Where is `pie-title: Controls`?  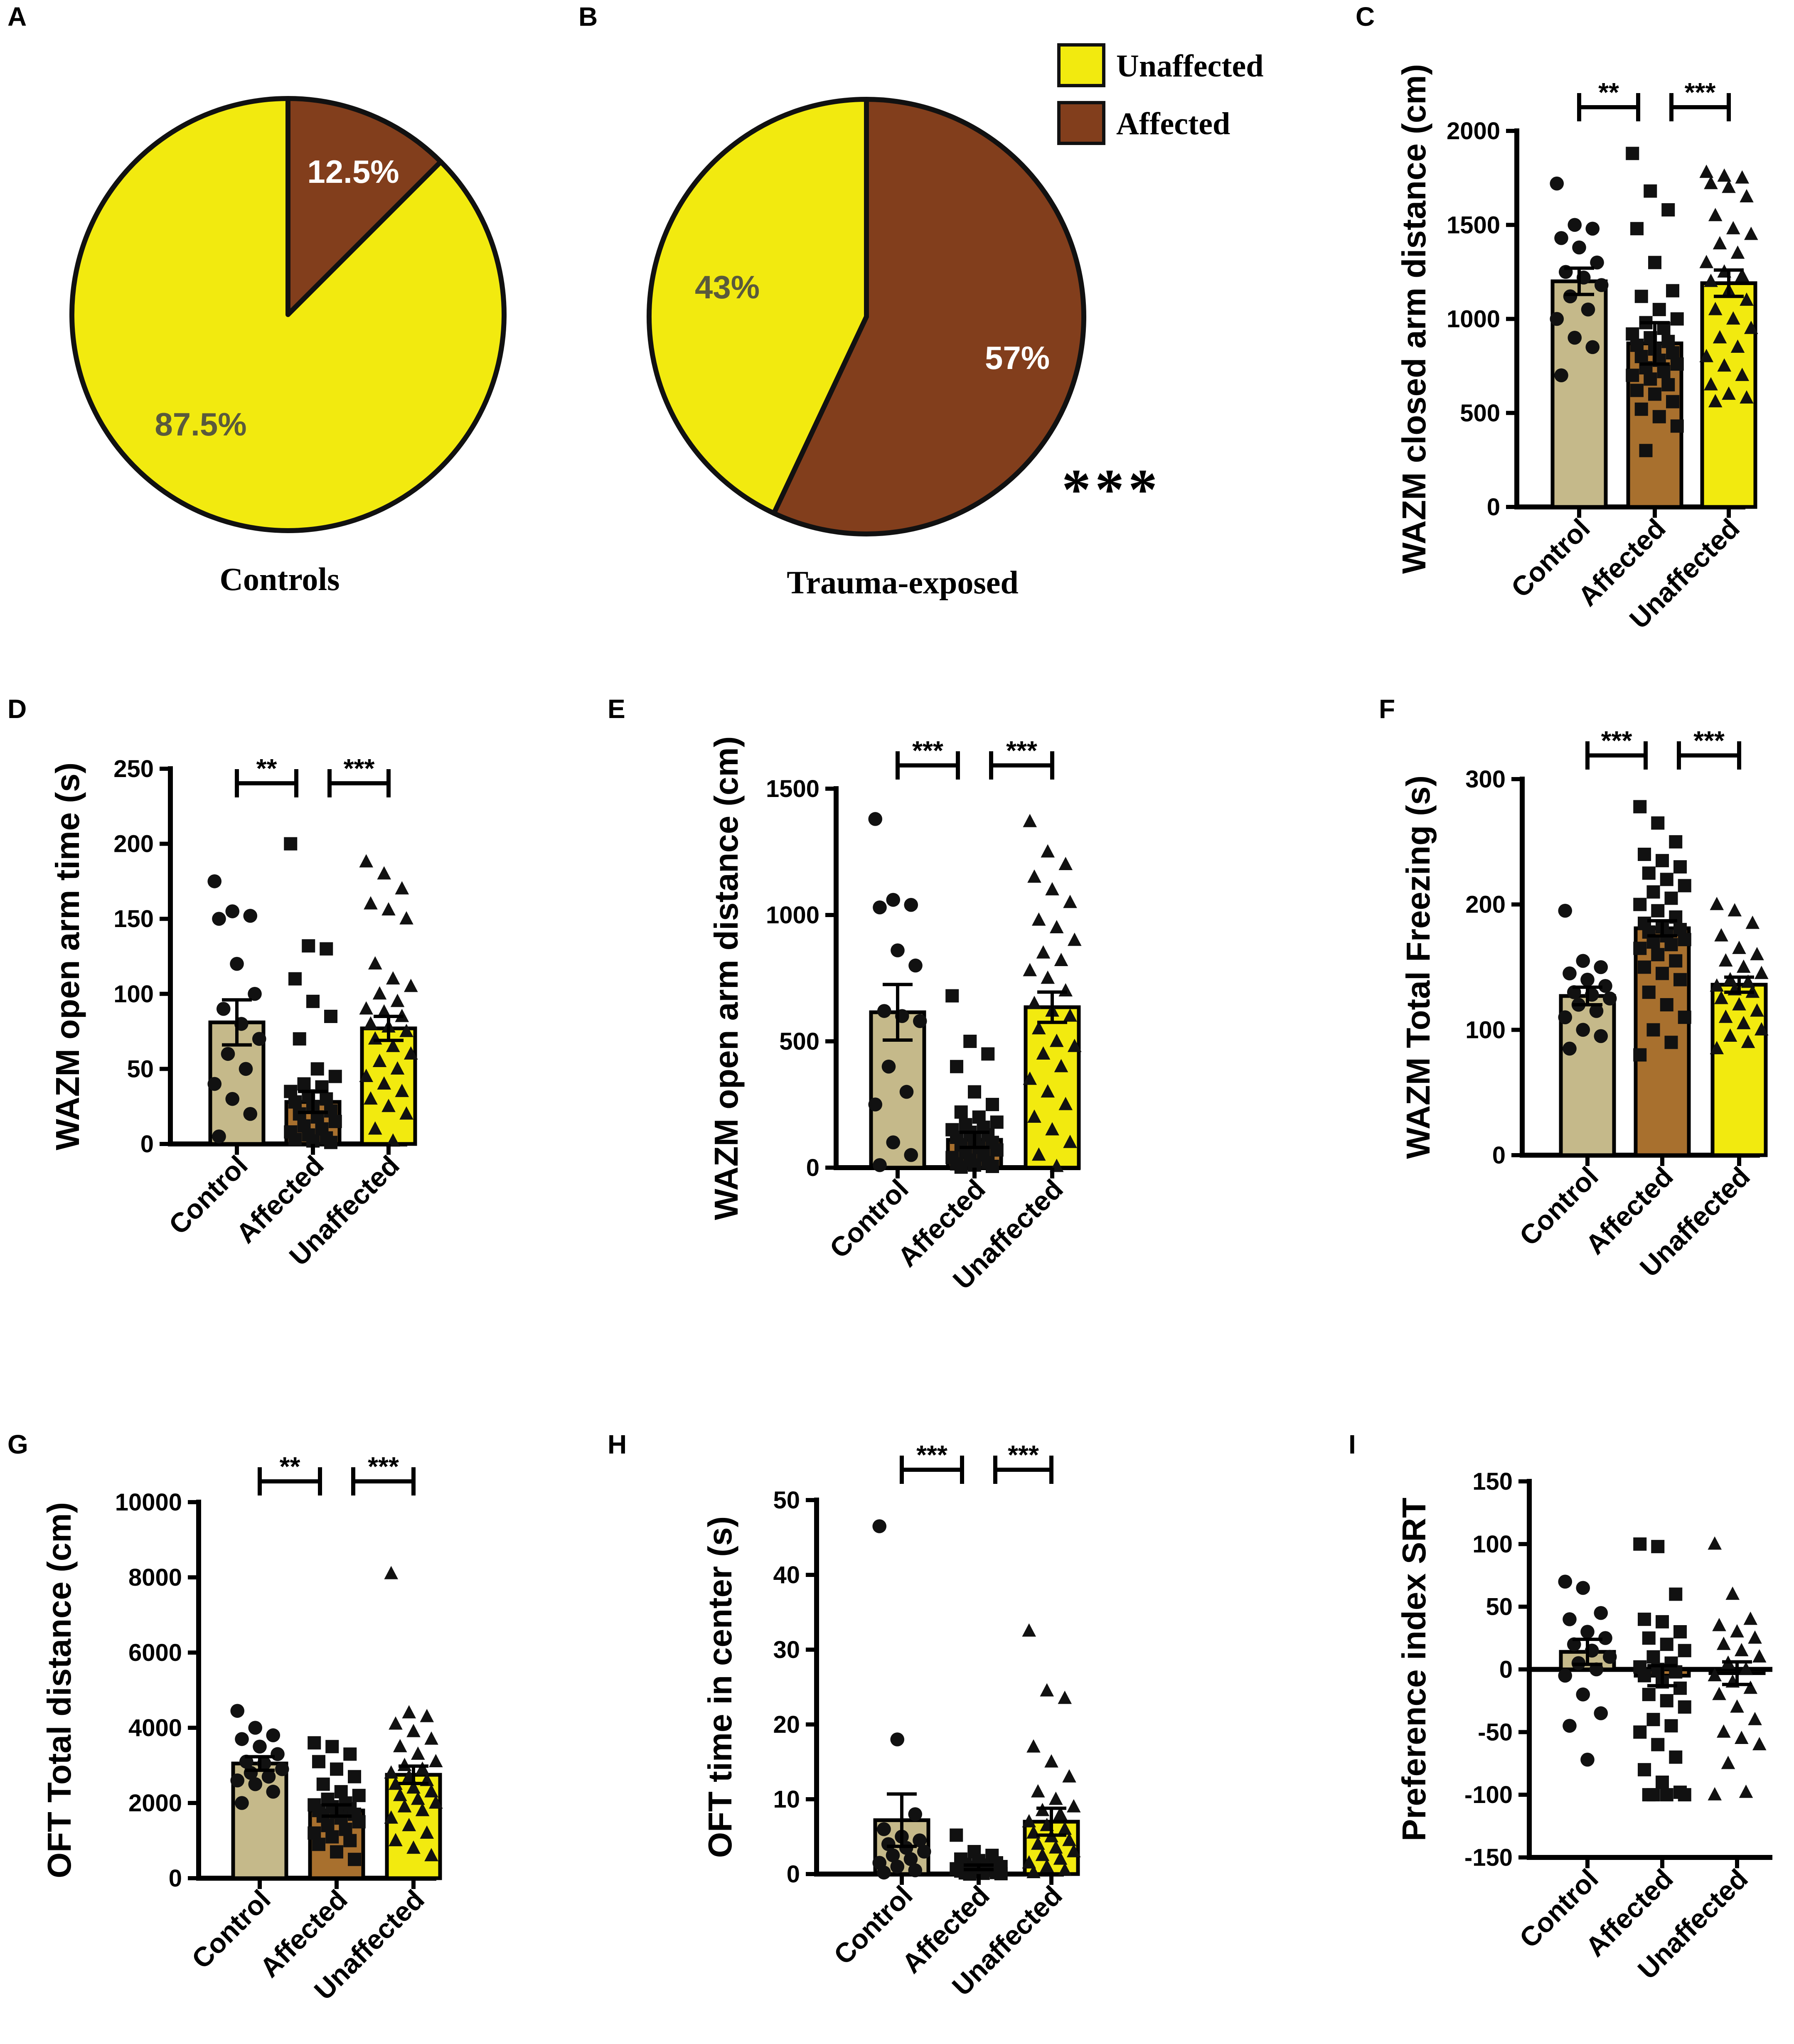 pie-title: Controls is located at coordinates (280, 579).